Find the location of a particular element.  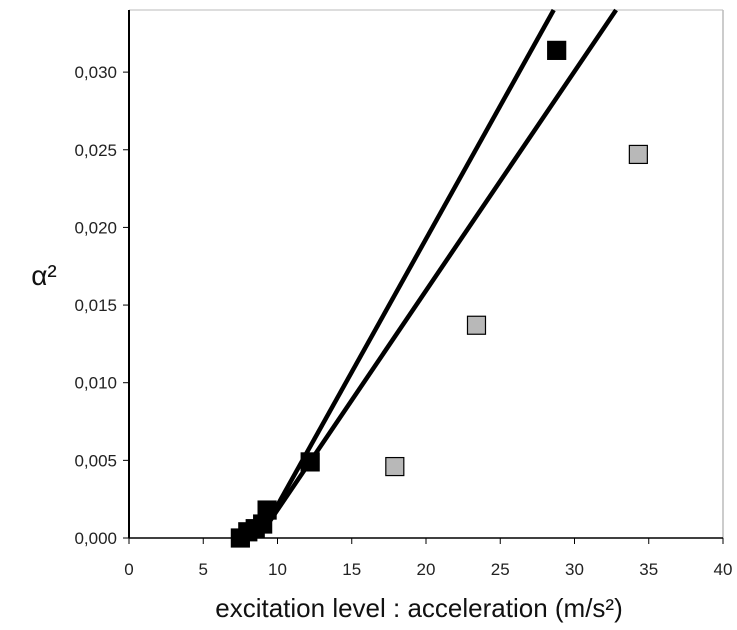

y-axis-ticks: 0,000 0,005 0,010 0,015 0,020 0,025 0,030 is located at coordinates (101, 305).